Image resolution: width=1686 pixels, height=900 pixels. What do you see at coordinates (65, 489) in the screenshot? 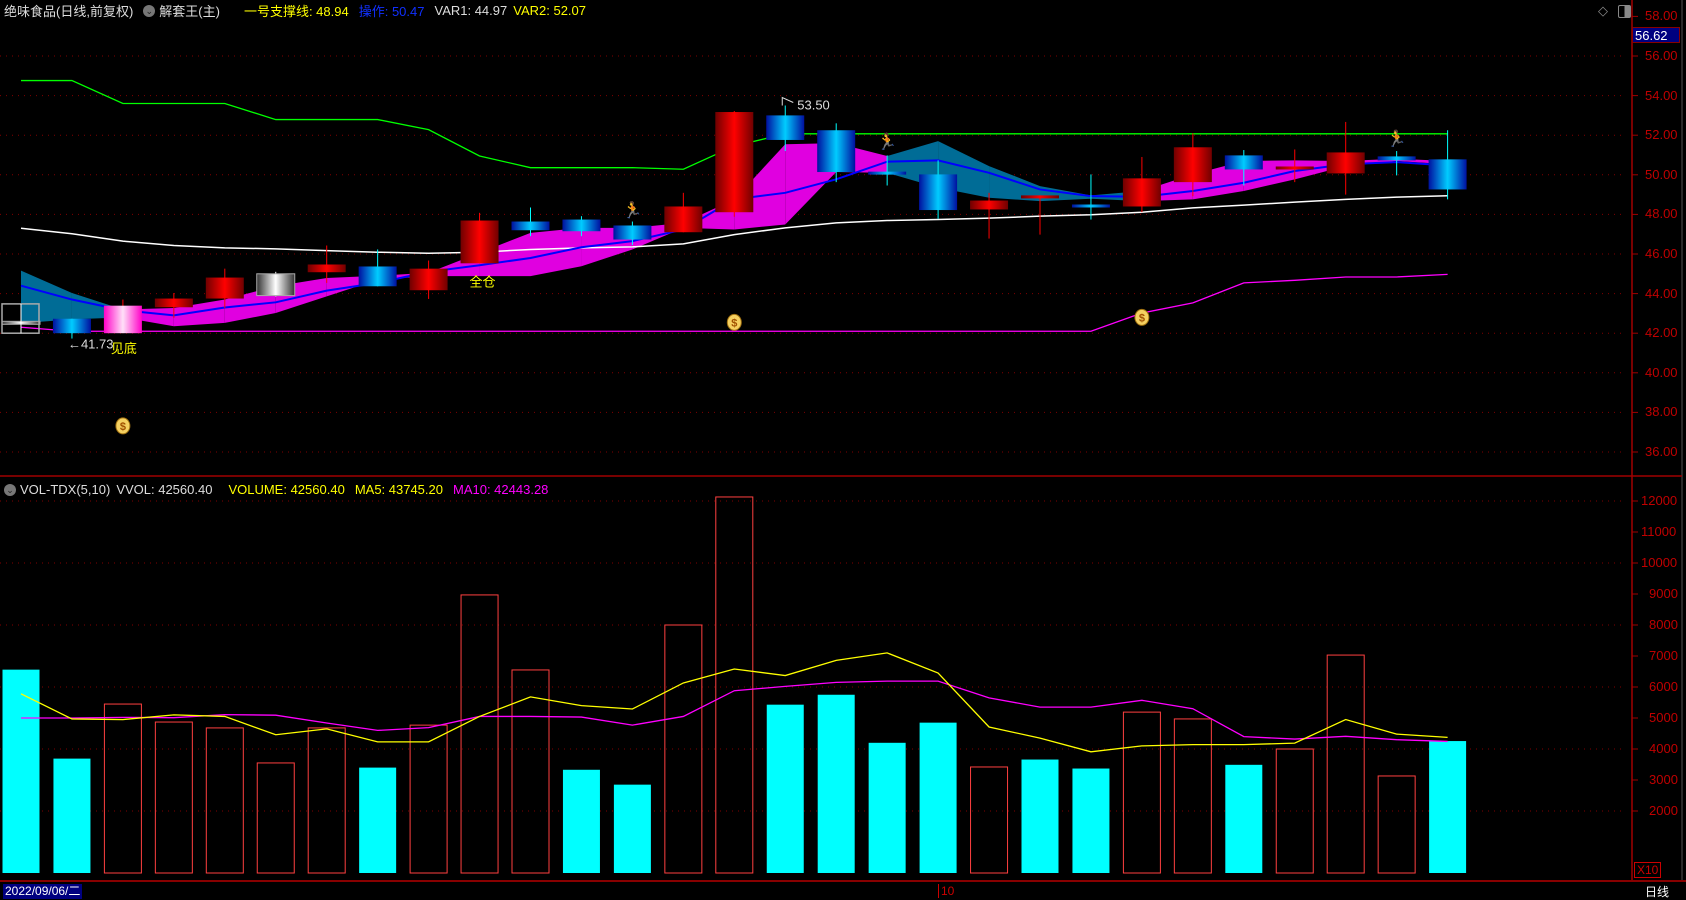
I see `volume-indicator-name: VOL-TDX(5,10)` at bounding box center [65, 489].